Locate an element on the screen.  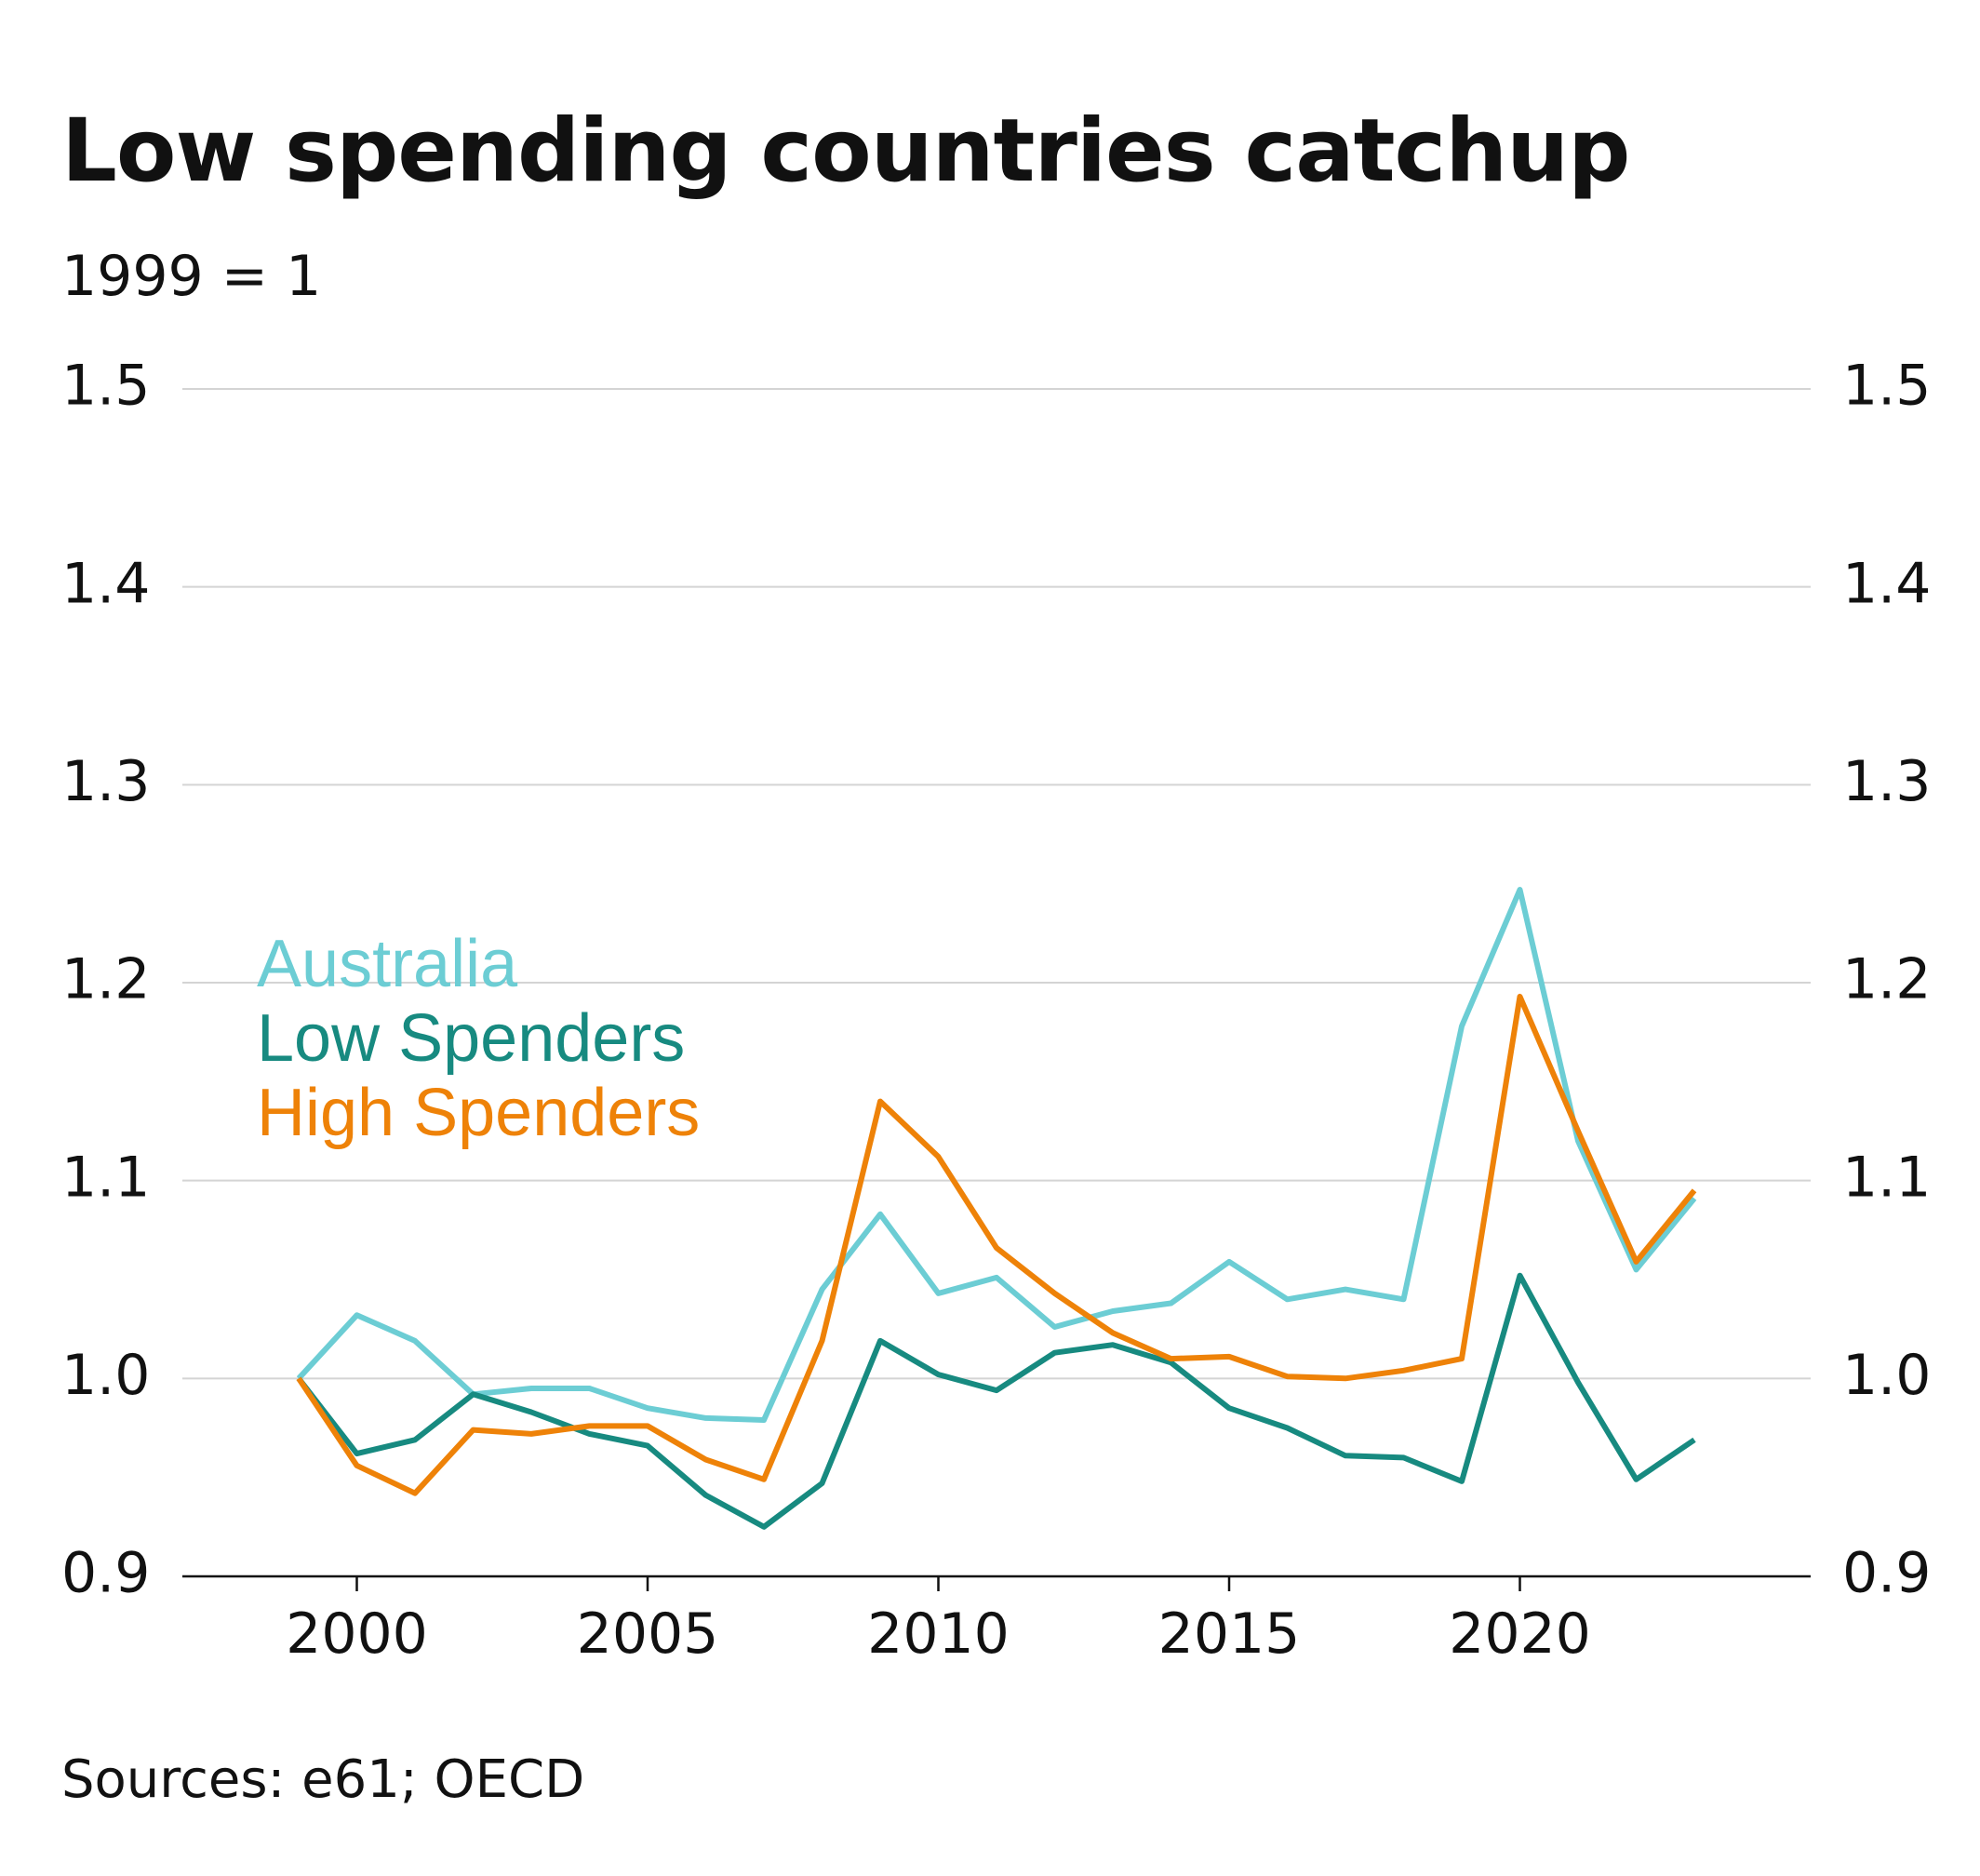
legend-item-low-spenders: Low Spenders is located at coordinates (471, 1038).